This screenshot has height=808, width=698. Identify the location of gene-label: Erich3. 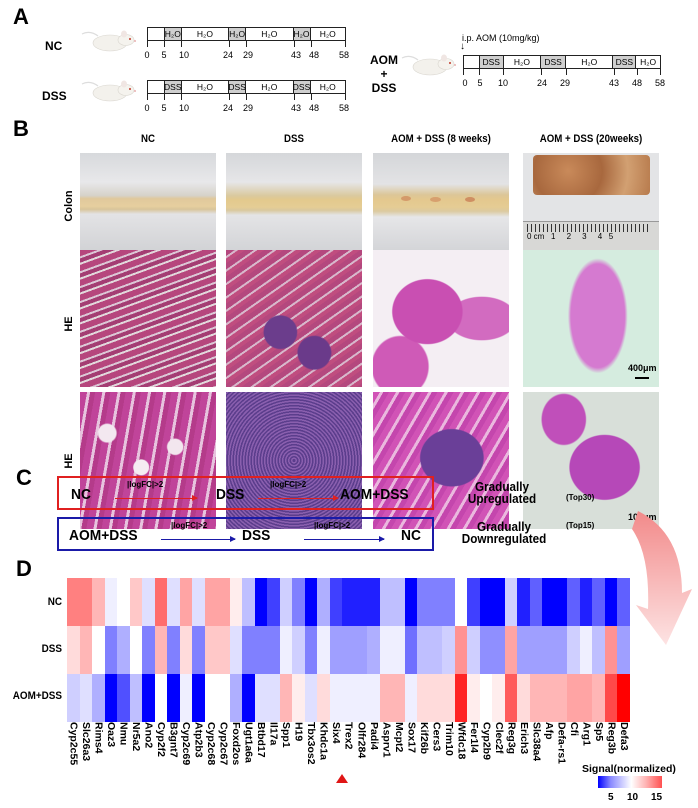
(523, 738).